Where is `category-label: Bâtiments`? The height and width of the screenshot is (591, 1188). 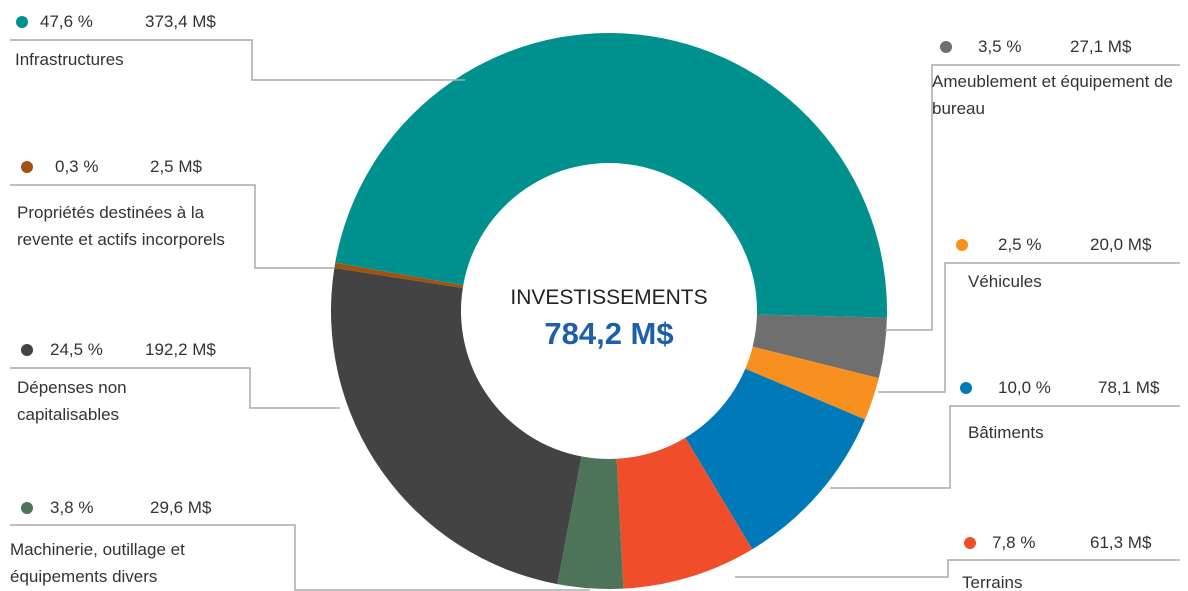
category-label: Bâtiments is located at coordinates (1006, 432).